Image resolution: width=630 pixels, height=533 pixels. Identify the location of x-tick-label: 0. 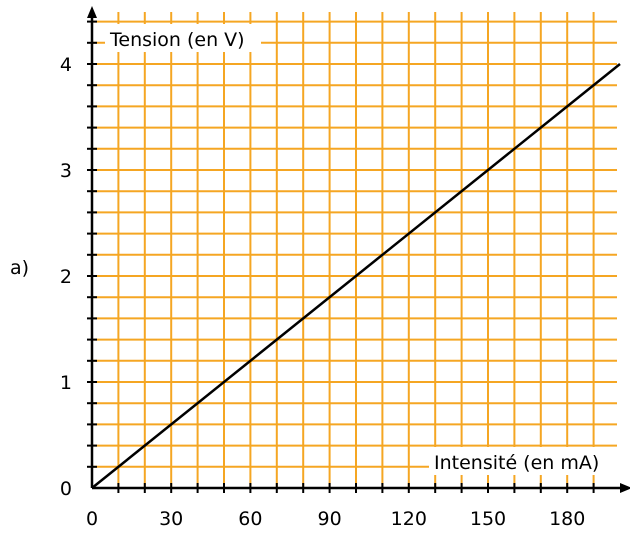
(92, 519).